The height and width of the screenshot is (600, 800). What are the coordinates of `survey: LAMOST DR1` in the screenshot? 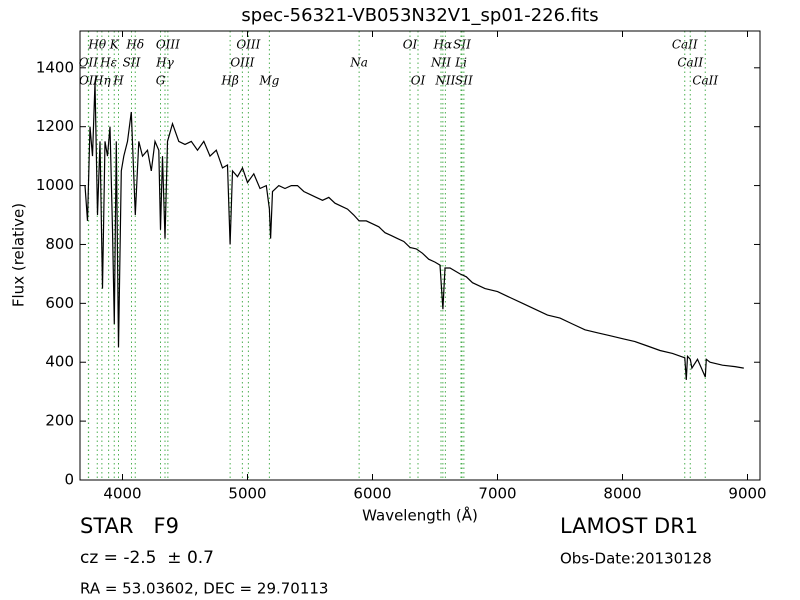 It's located at (629, 526).